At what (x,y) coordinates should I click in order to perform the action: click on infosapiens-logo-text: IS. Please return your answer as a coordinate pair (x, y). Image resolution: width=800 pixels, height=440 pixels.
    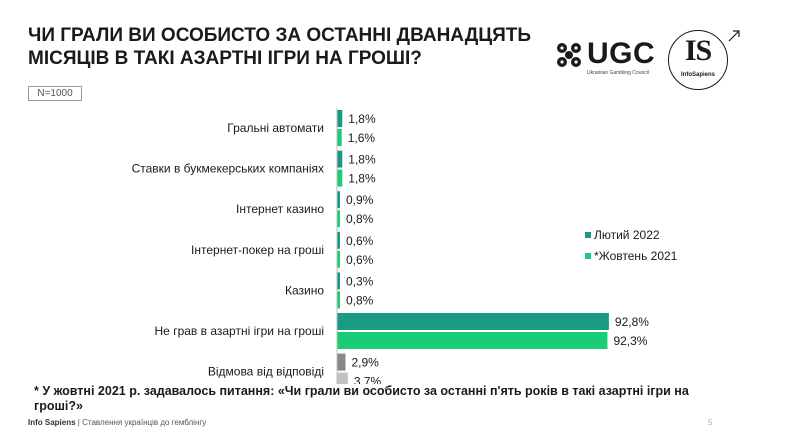
    Looking at the image, I should click on (698, 50).